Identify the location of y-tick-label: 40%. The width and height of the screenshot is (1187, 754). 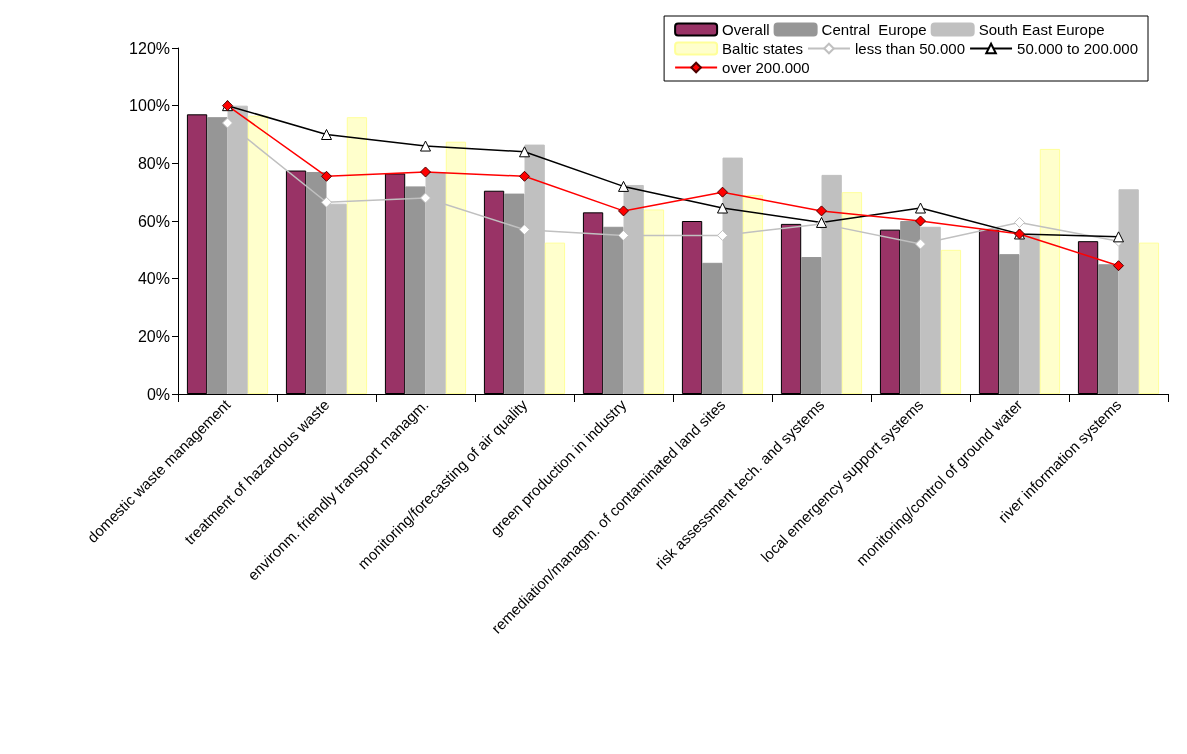
(153, 279).